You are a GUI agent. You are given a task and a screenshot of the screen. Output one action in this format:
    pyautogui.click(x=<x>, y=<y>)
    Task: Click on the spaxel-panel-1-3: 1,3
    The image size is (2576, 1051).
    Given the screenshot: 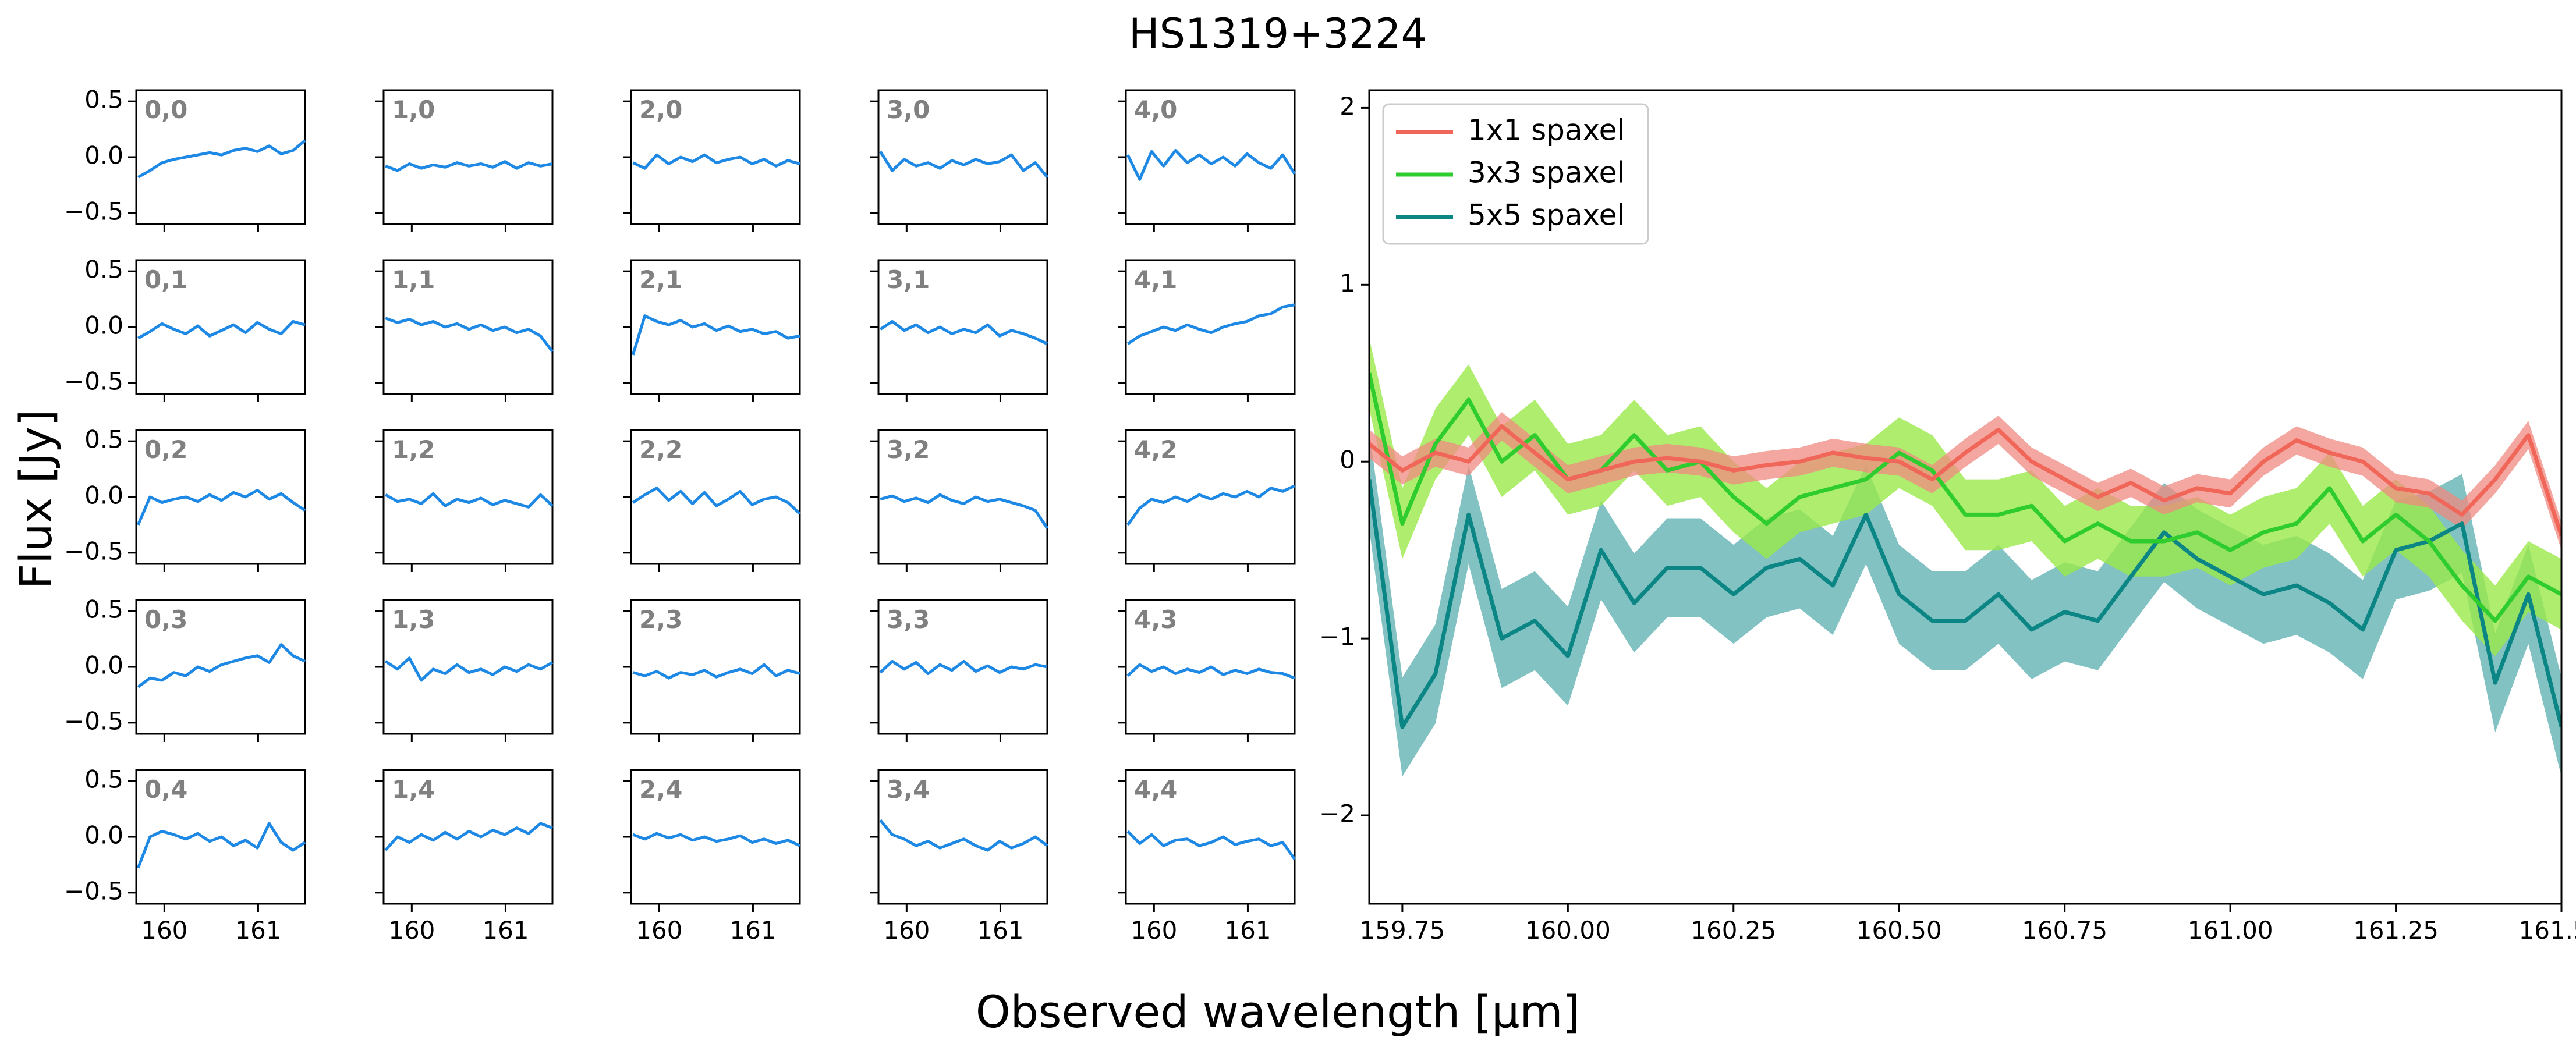 What is the action you would take?
    pyautogui.click(x=464, y=671)
    